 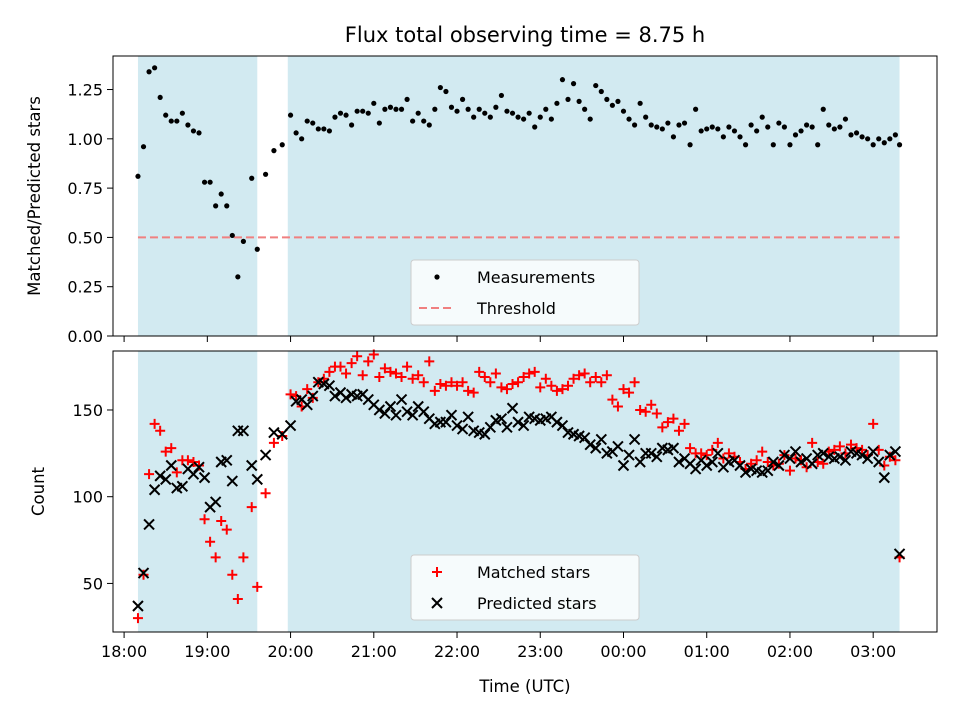 I want to click on y-axis-label: Count, so click(x=38, y=491).